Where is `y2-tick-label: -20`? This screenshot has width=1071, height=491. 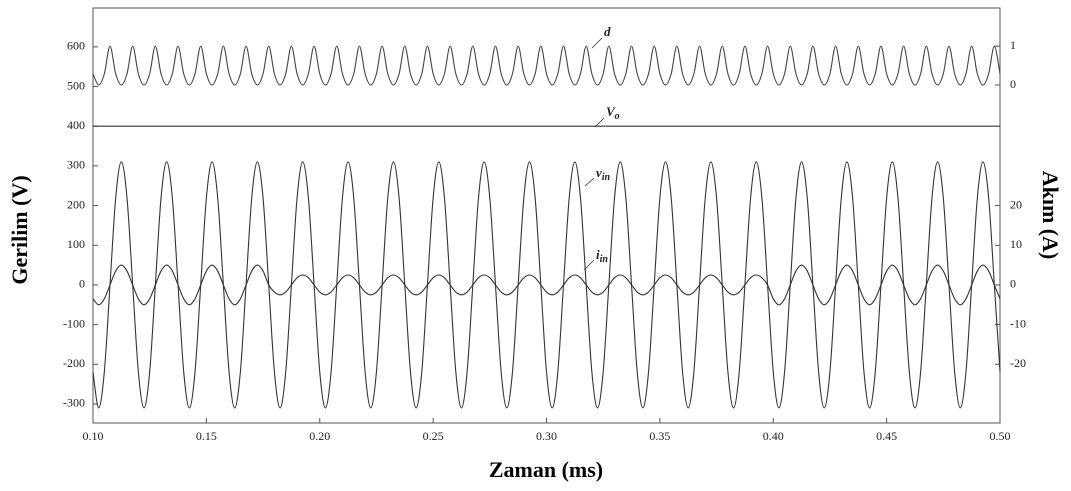 y2-tick-label: -20 is located at coordinates (1018, 363).